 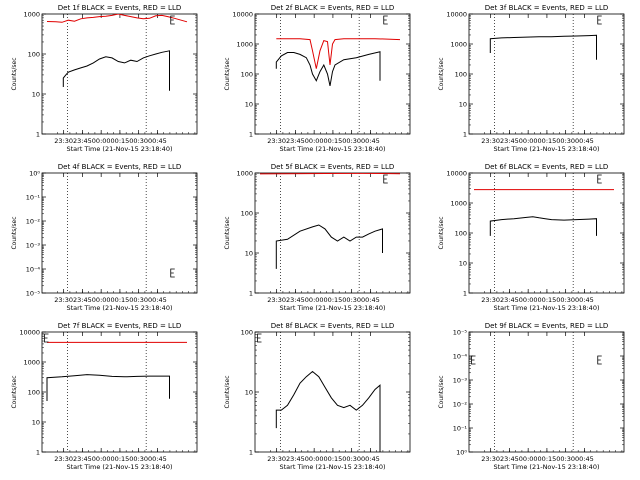 I want to click on chart-title: Det 1f BLACK = Events, RED = LLD, so click(x=119, y=8).